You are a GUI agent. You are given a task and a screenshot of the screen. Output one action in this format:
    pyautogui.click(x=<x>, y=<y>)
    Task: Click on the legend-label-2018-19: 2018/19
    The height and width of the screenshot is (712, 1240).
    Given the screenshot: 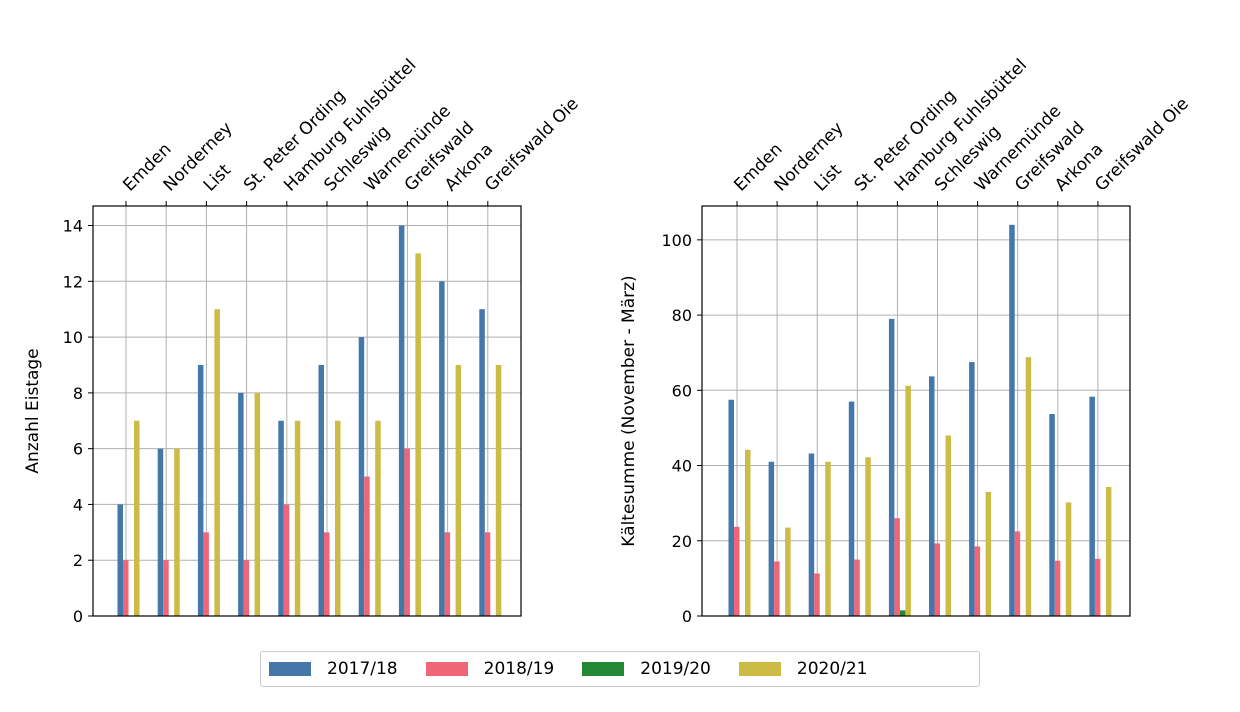 What is the action you would take?
    pyautogui.click(x=519, y=669)
    